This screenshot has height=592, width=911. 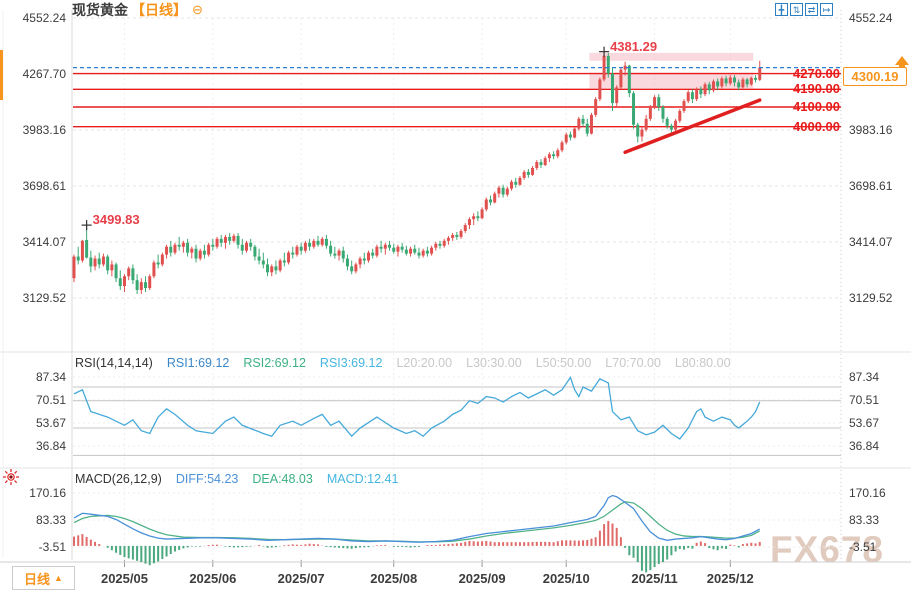 I want to click on sr-line-price-label: 4000.00, so click(x=816, y=126).